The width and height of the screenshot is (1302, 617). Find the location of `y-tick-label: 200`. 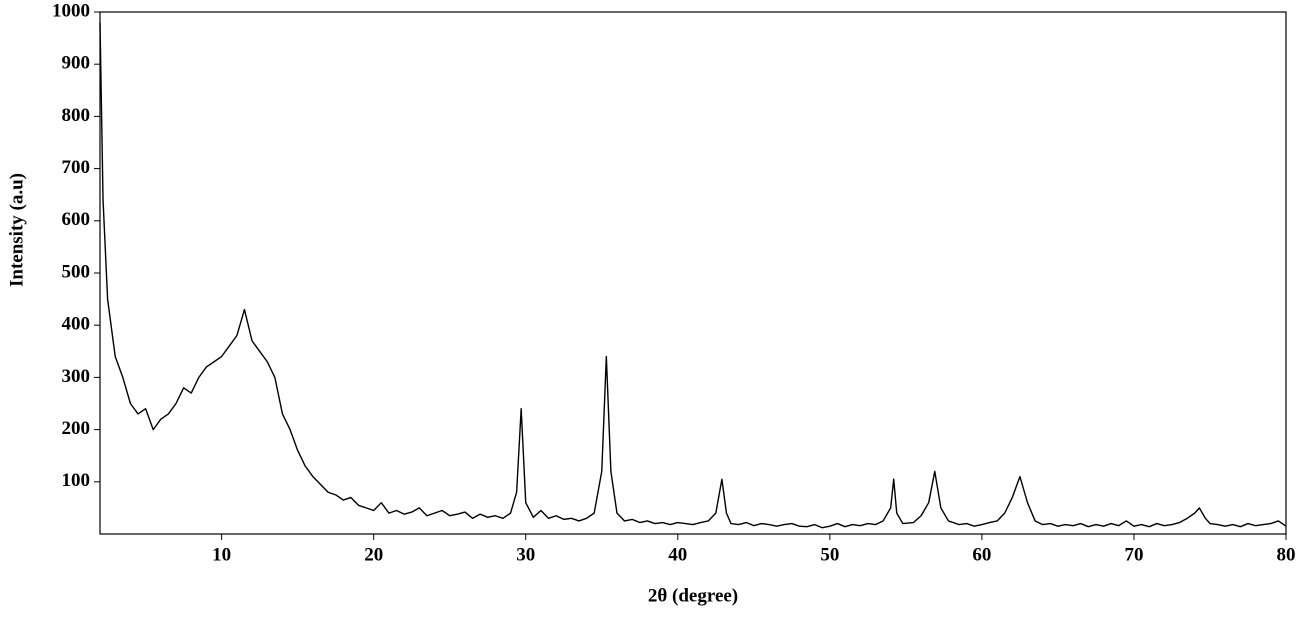

y-tick-label: 200 is located at coordinates (76, 428).